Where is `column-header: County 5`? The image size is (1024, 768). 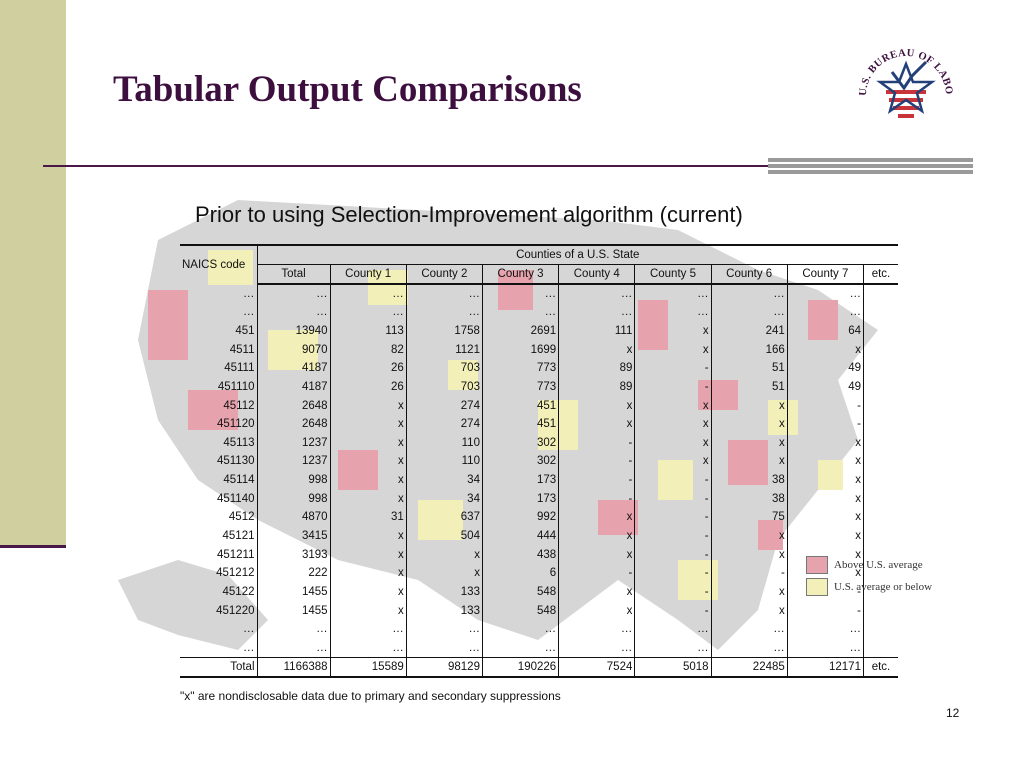 column-header: County 5 is located at coordinates (673, 274).